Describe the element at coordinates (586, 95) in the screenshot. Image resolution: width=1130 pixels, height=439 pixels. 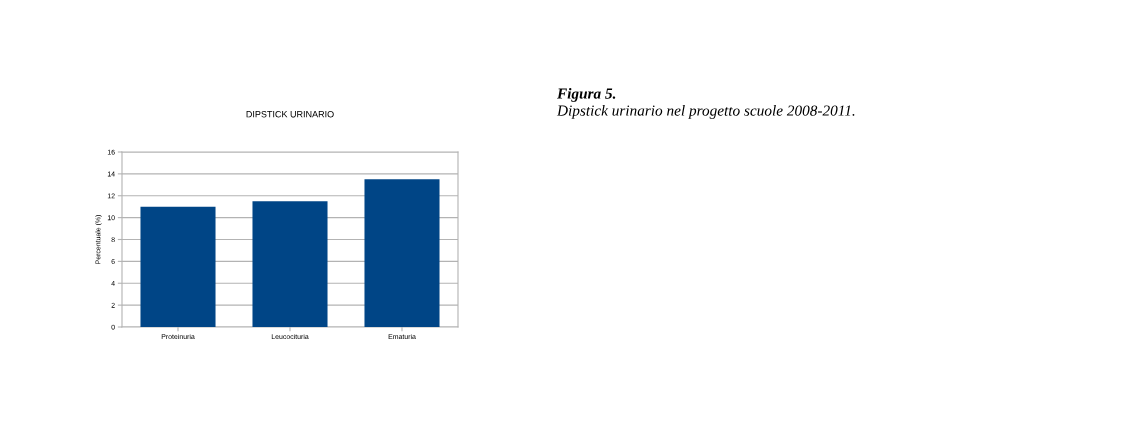
I see `text: Figura 5.` at that location.